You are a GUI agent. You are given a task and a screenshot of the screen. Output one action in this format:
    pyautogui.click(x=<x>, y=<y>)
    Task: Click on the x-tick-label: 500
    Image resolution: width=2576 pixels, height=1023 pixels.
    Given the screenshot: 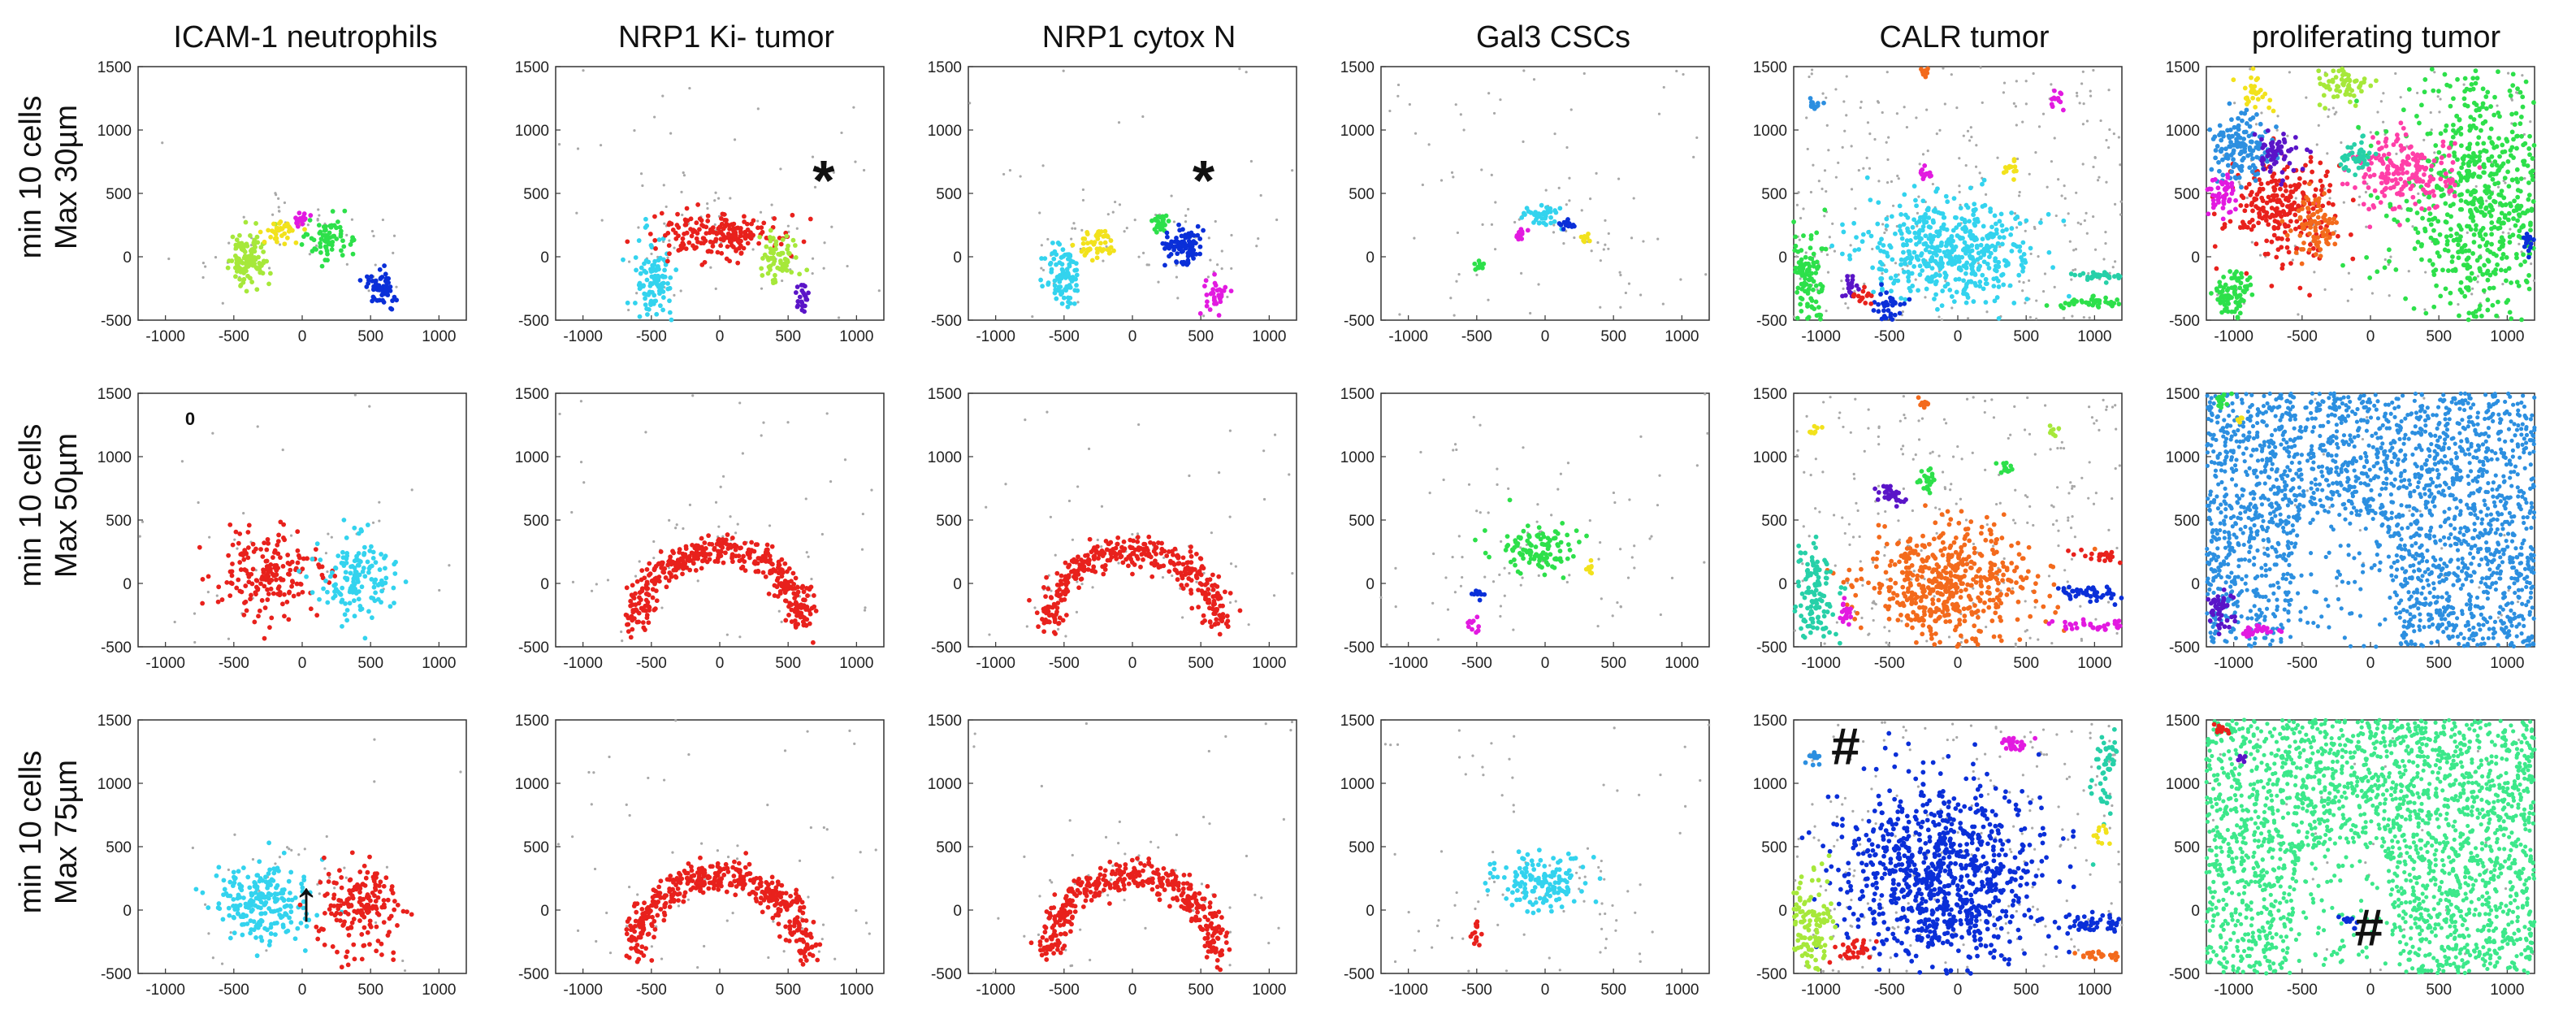 What is the action you would take?
    pyautogui.click(x=370, y=663)
    